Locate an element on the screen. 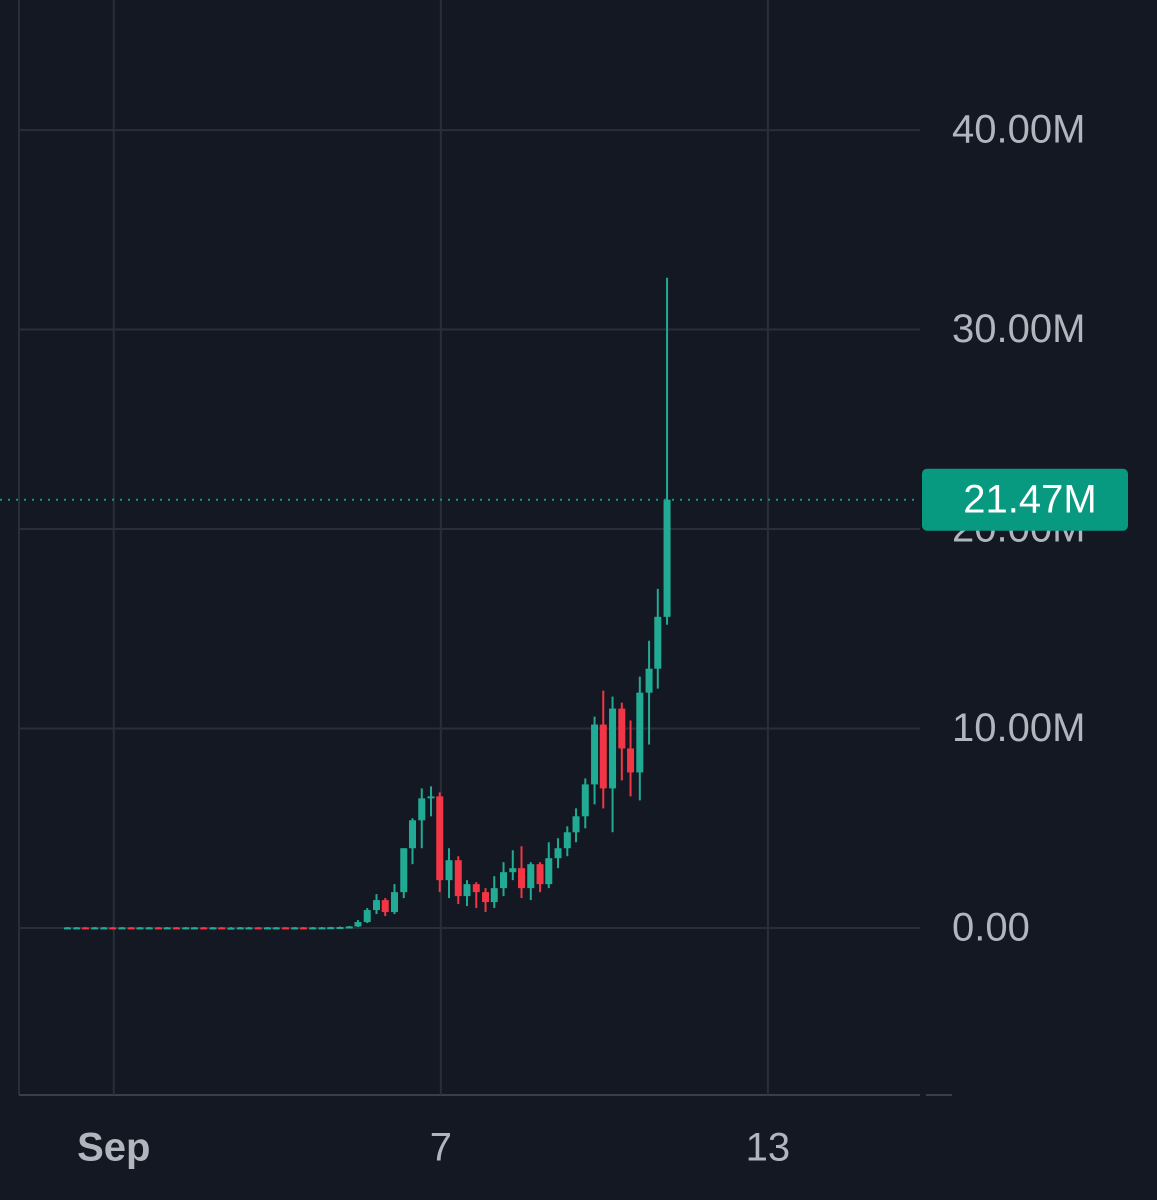  x-tick-label: 13 is located at coordinates (768, 1148).